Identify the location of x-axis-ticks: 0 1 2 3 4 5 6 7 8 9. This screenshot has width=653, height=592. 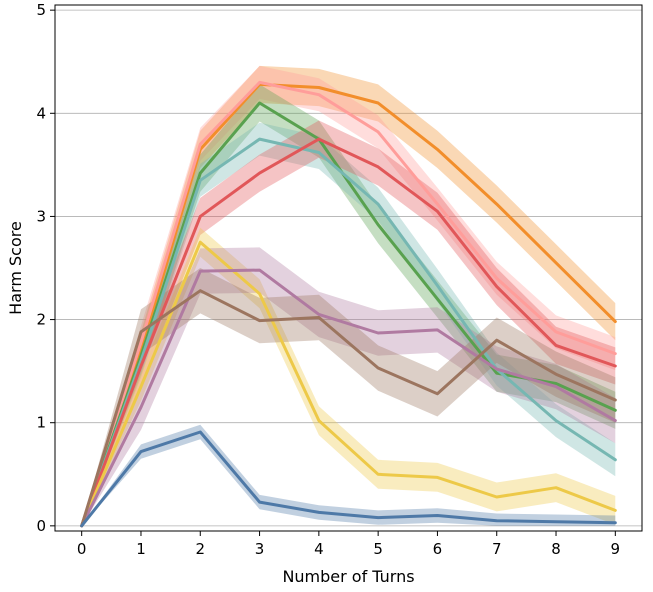
(348, 544).